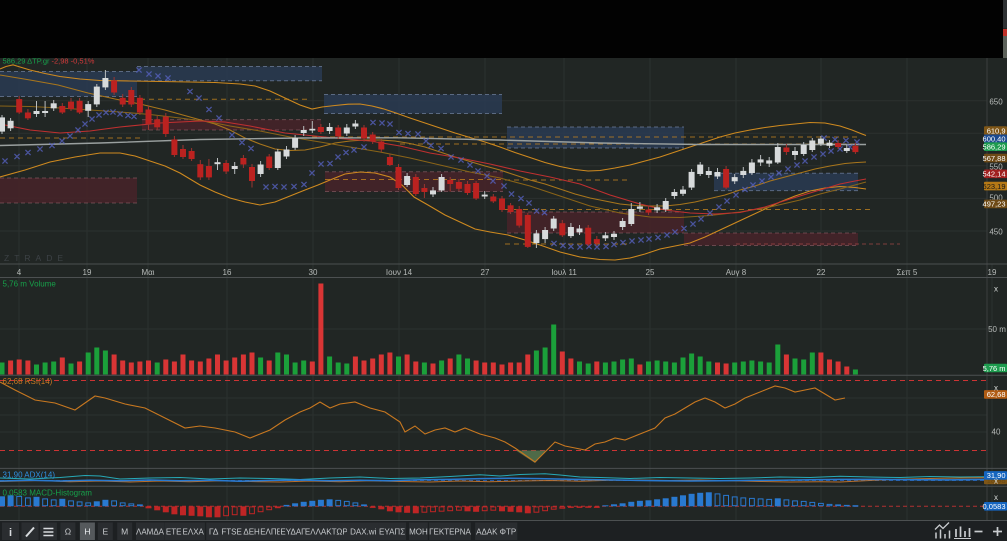 This screenshot has width=1007, height=541. I want to click on svg-text: 586,29 ΔTP.gr, so click(26, 60).